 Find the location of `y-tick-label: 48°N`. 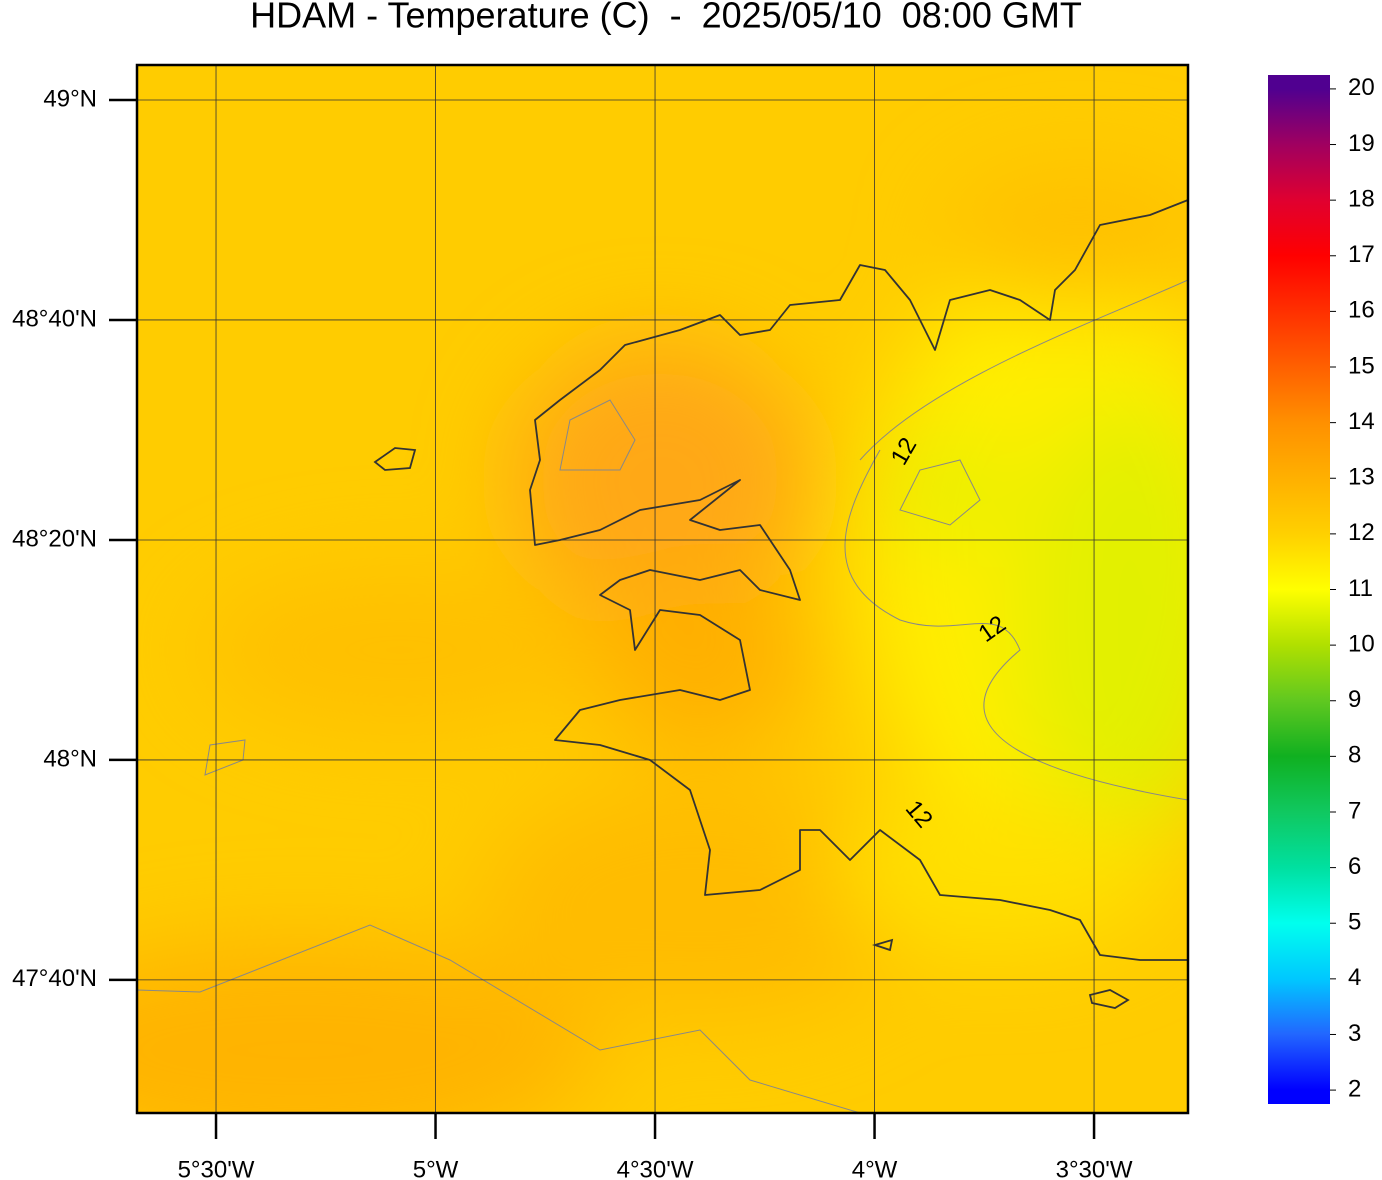

y-tick-label: 48°N is located at coordinates (70, 758).